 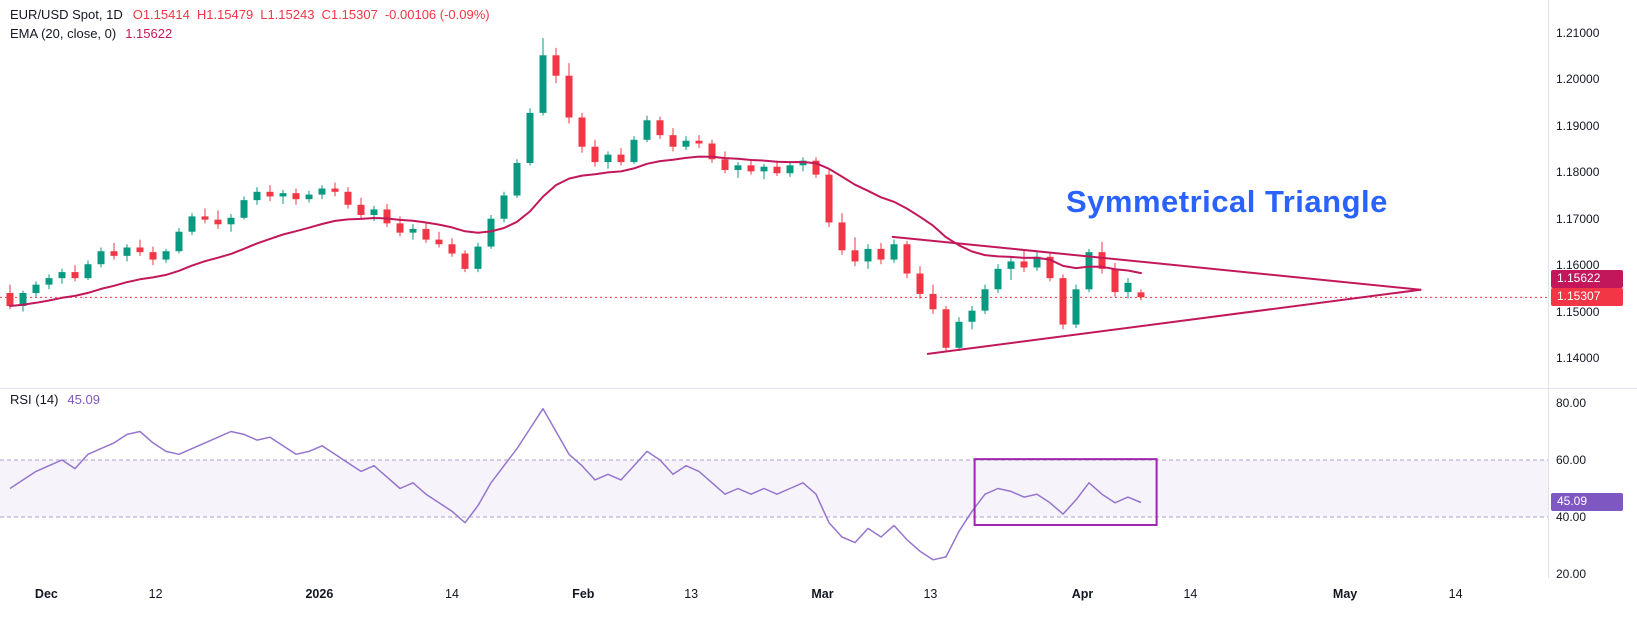 I want to click on ema-price-badge: 1.15622, so click(x=1587, y=279).